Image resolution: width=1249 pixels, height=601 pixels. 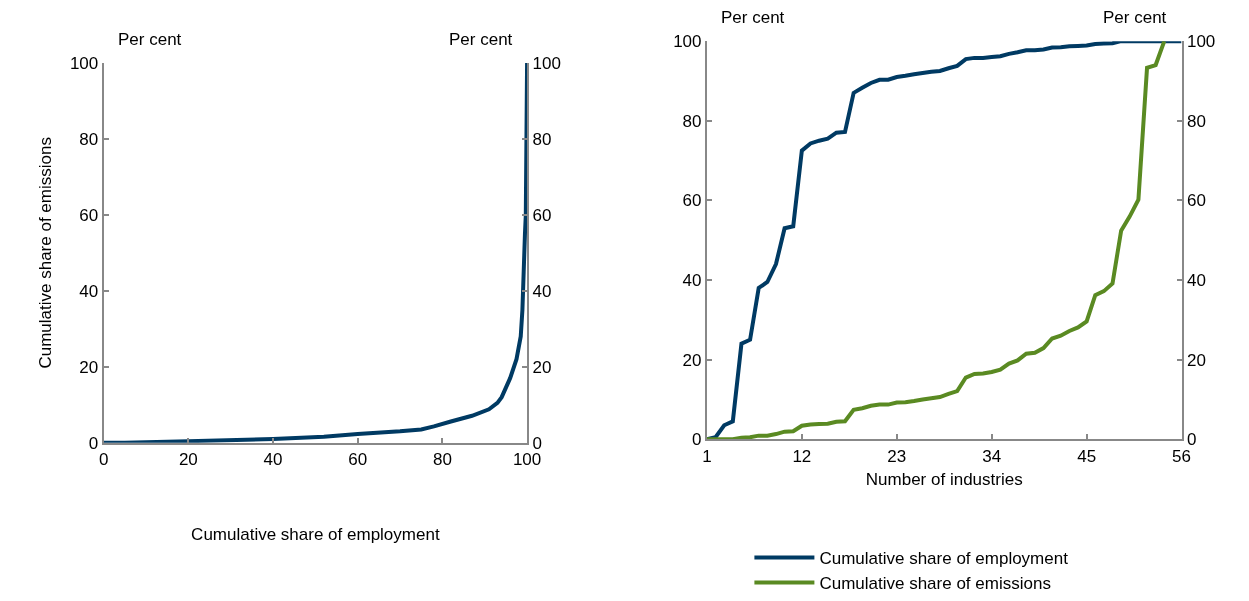 What do you see at coordinates (537, 443) in the screenshot?
I see `y2-tick-label: 0` at bounding box center [537, 443].